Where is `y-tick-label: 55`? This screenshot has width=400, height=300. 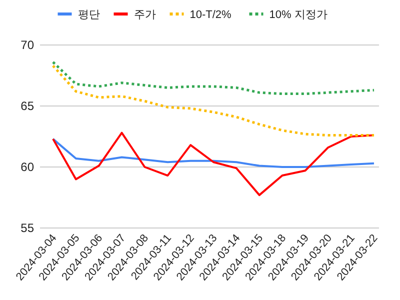 y-tick-label: 55 is located at coordinates (27, 228).